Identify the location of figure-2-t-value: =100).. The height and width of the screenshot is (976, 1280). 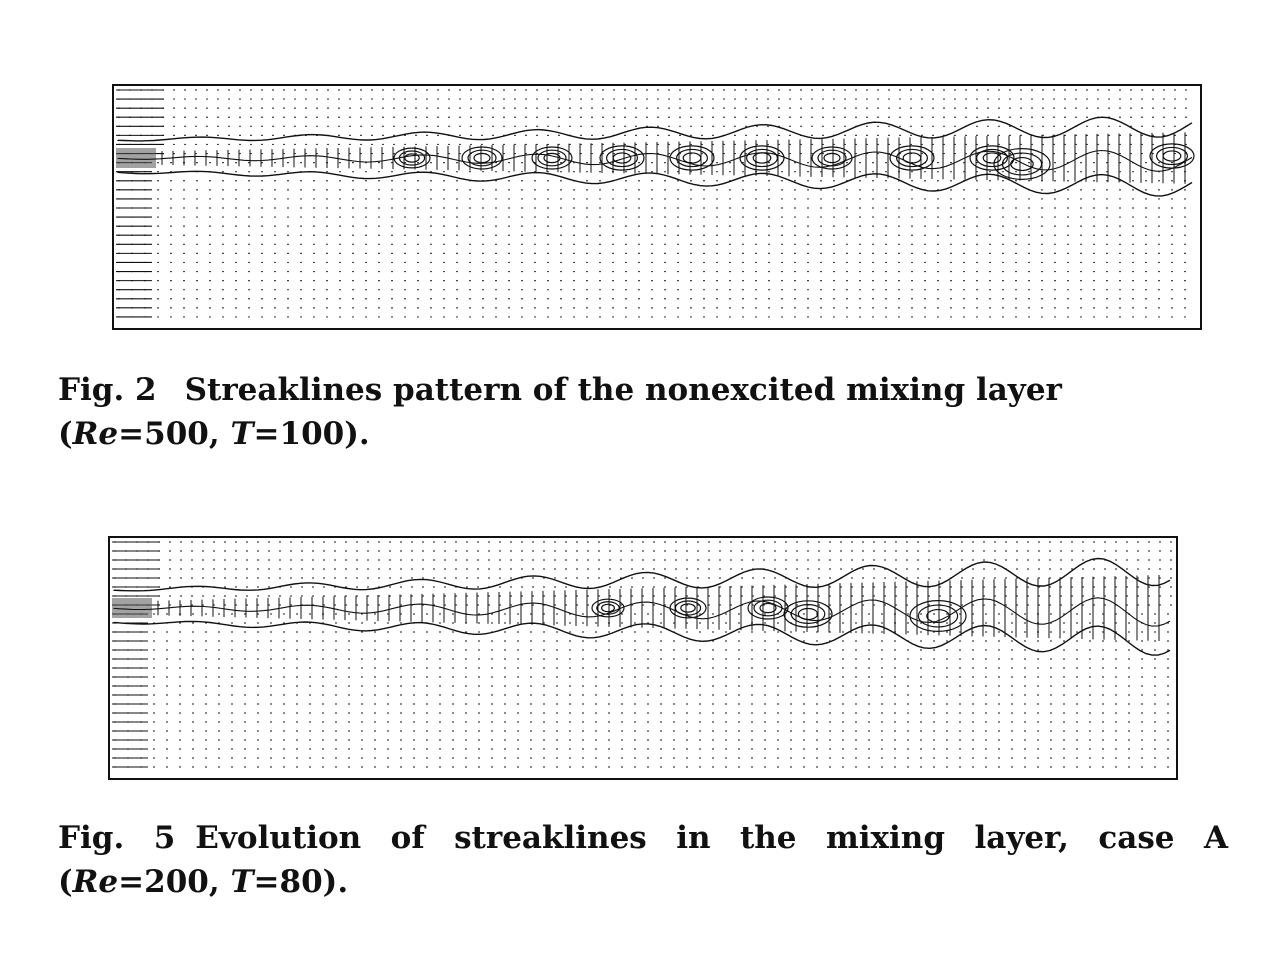
(311, 434).